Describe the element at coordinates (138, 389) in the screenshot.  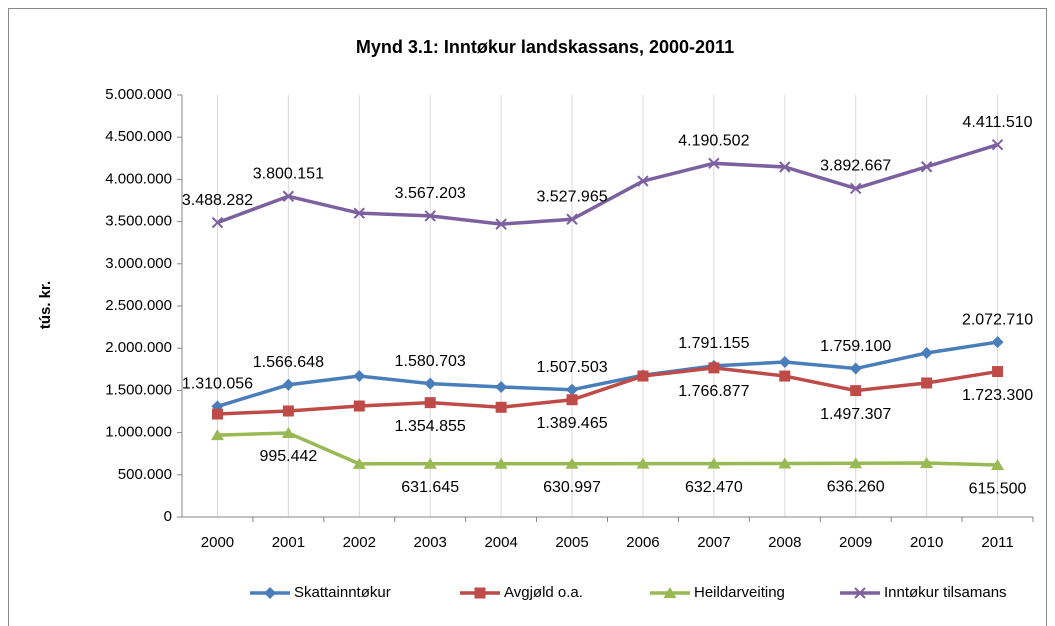
I see `y-tick-label: 1.500.000` at that location.